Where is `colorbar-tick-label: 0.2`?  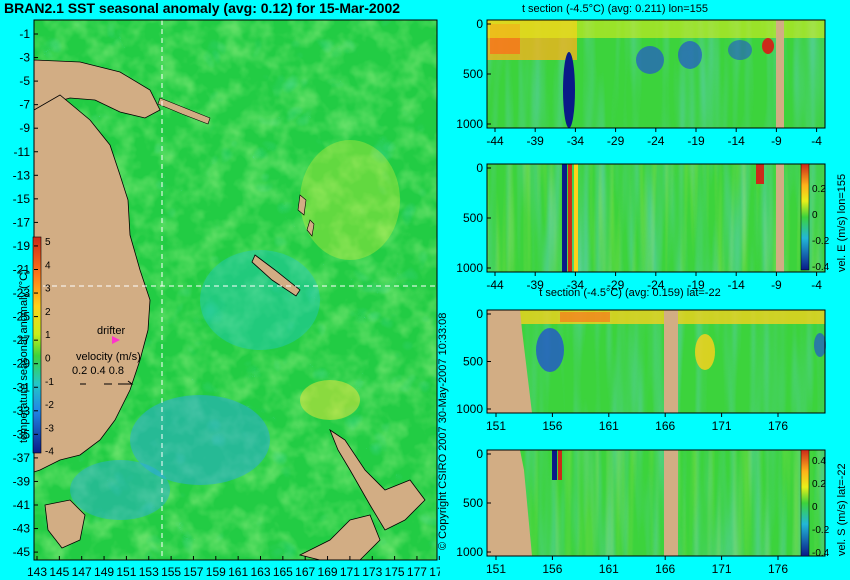 colorbar-tick-label: 0.2 is located at coordinates (819, 484).